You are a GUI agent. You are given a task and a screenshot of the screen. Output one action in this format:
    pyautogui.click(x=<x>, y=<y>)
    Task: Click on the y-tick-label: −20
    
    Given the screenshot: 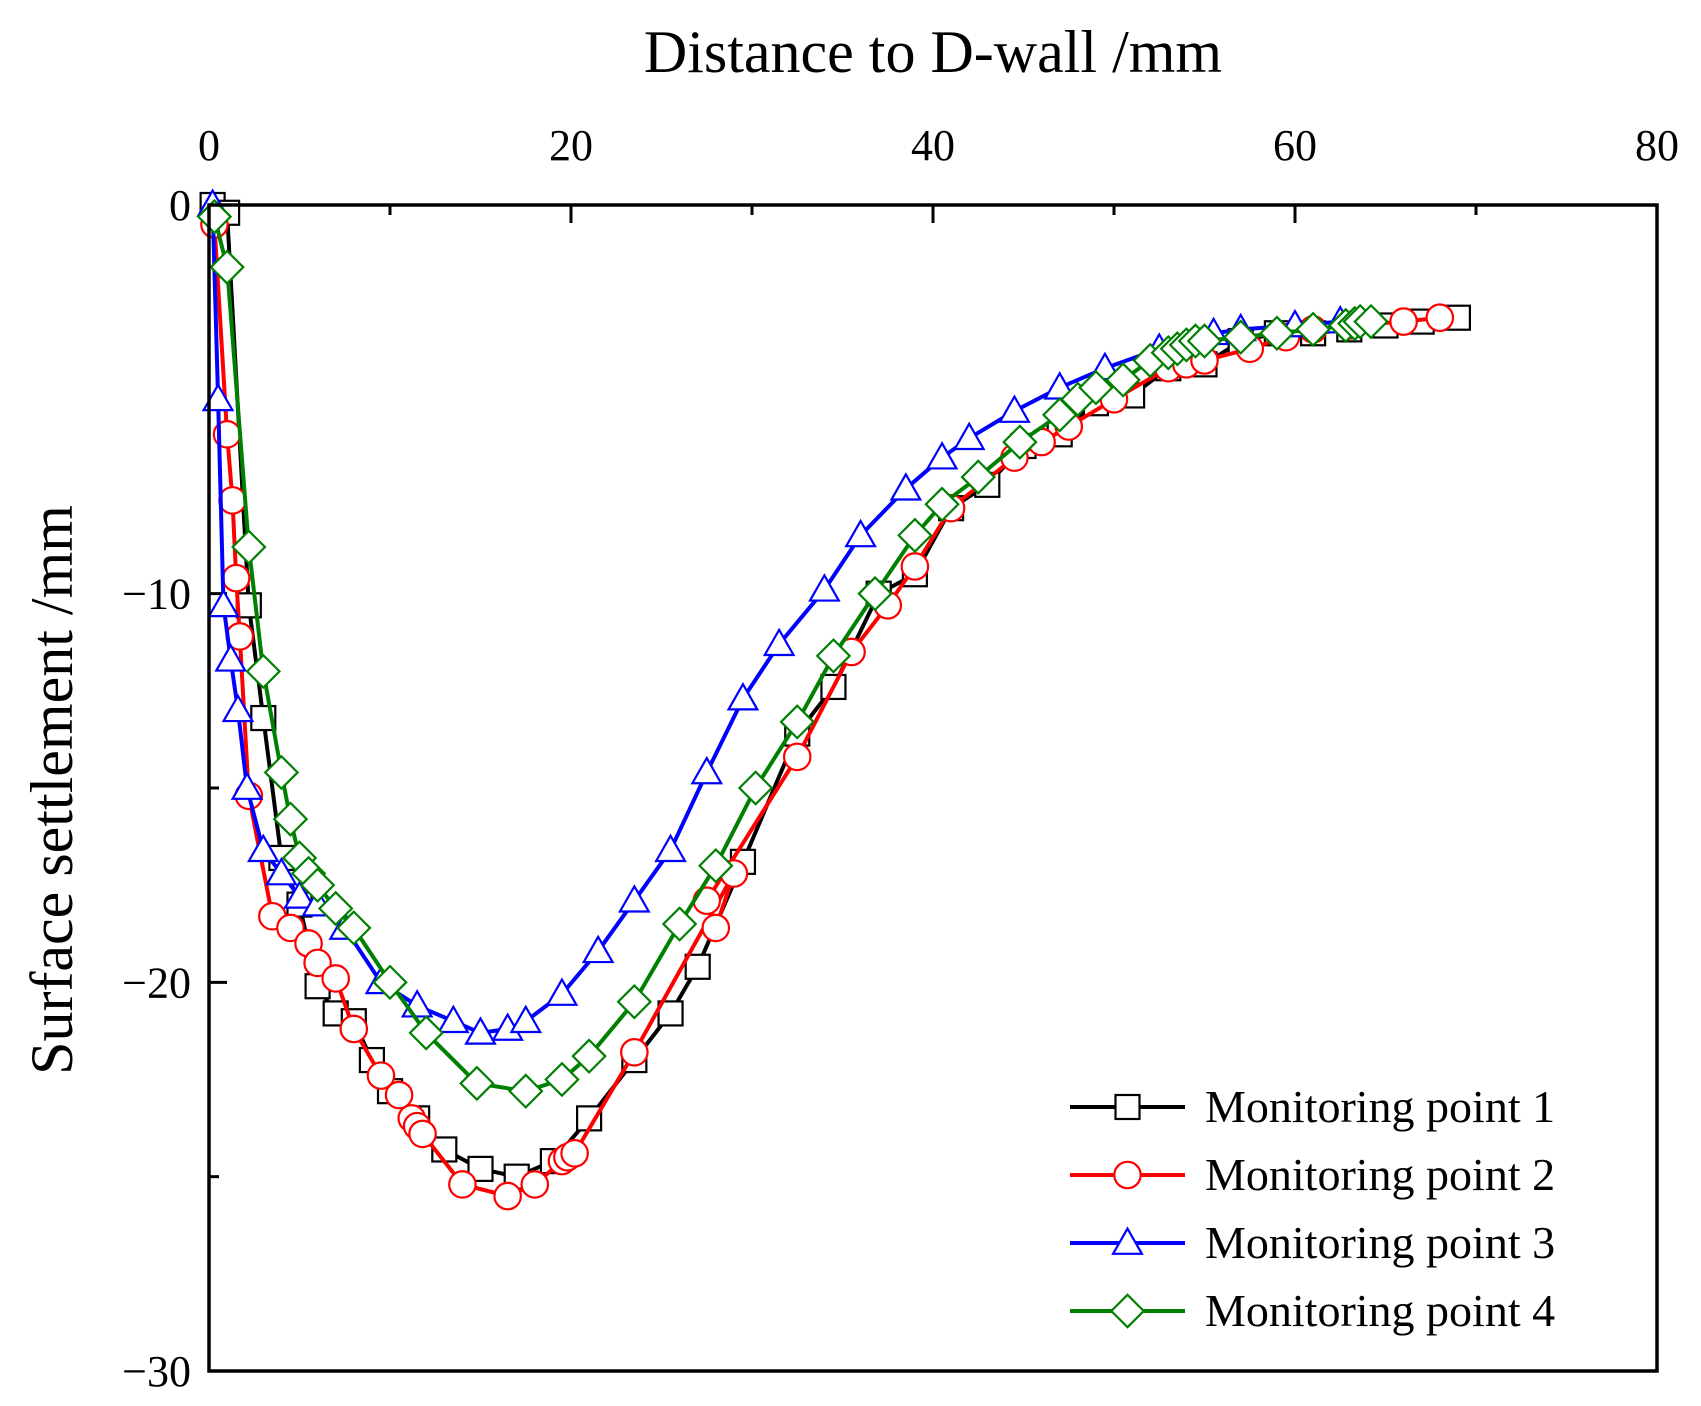 What is the action you would take?
    pyautogui.click(x=156, y=982)
    